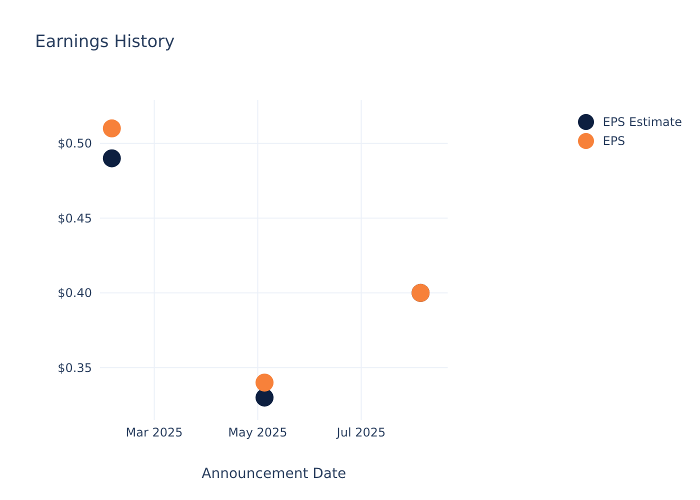 The height and width of the screenshot is (500, 700). I want to click on legend-label: EPS, so click(614, 141).